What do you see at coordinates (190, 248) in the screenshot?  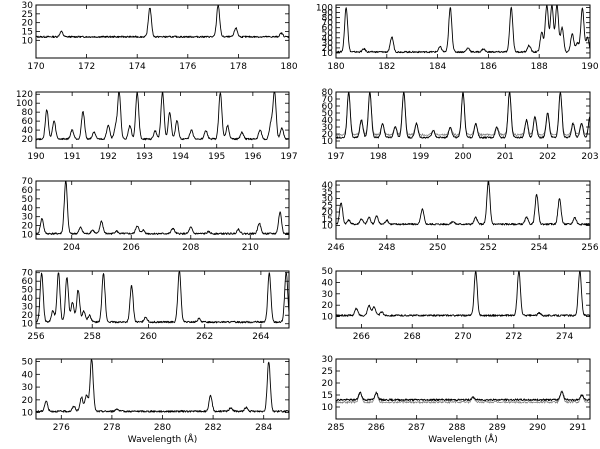 I see `x-tick-label: 208` at bounding box center [190, 248].